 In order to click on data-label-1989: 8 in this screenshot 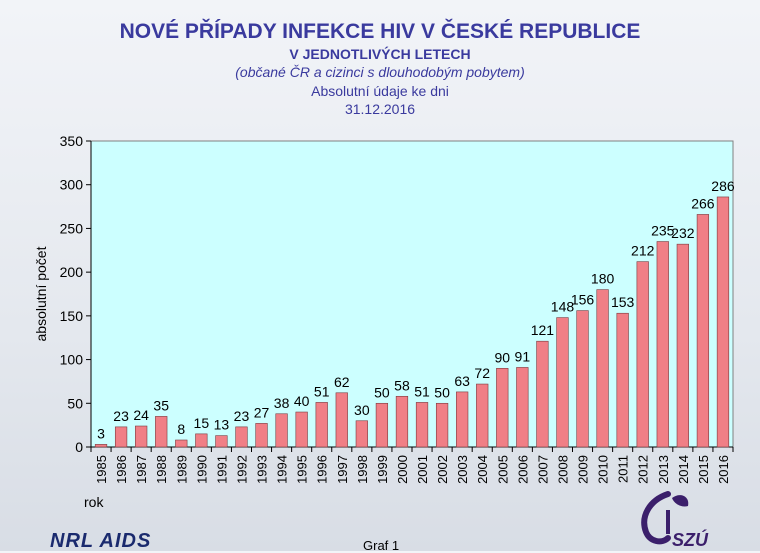, I will do `click(181, 429)`.